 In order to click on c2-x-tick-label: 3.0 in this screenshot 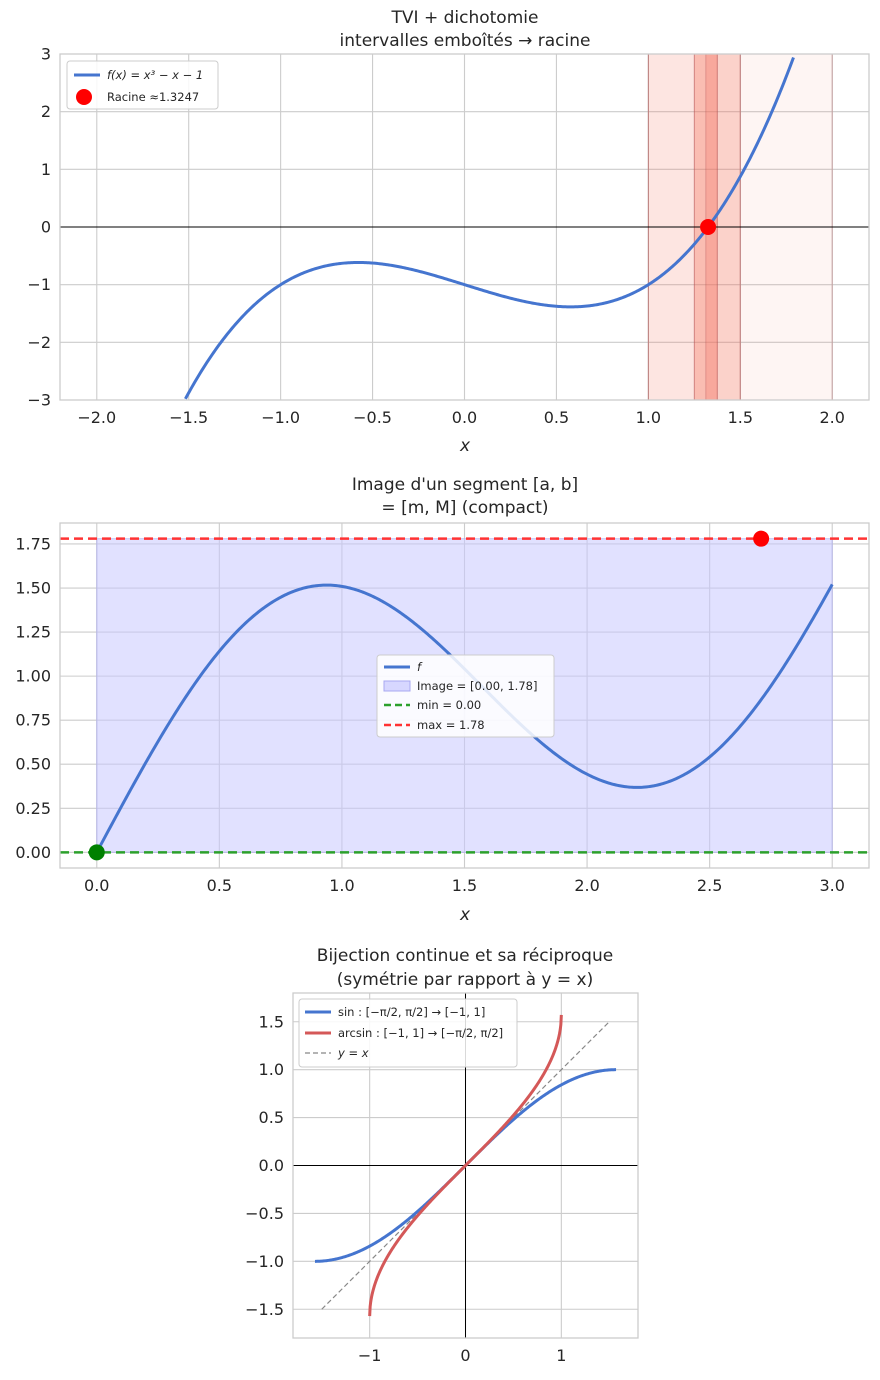, I will do `click(832, 885)`.